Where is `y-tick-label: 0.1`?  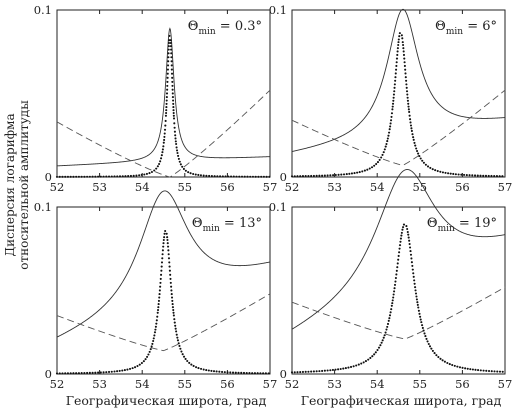
y-tick-label: 0.1 is located at coordinates (278, 207).